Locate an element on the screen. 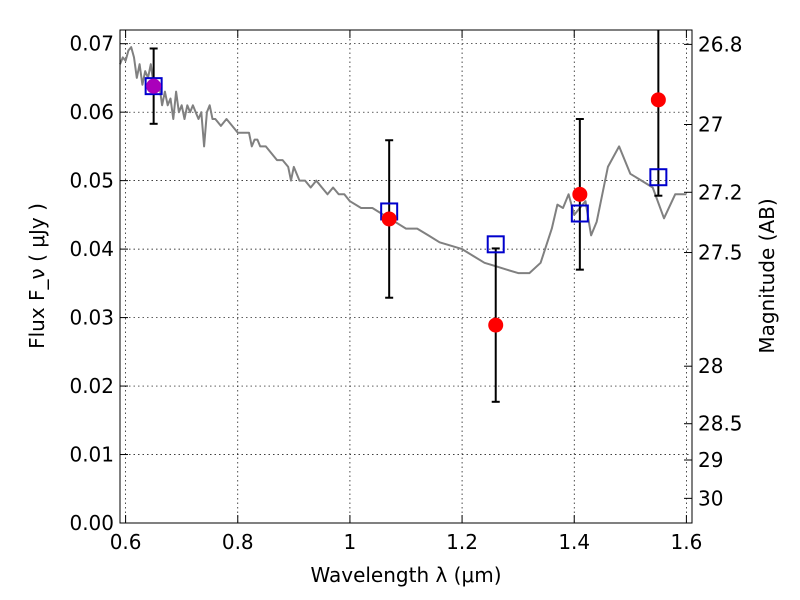 The image size is (800, 600). y2-tick-label: 26.8 is located at coordinates (720, 44).